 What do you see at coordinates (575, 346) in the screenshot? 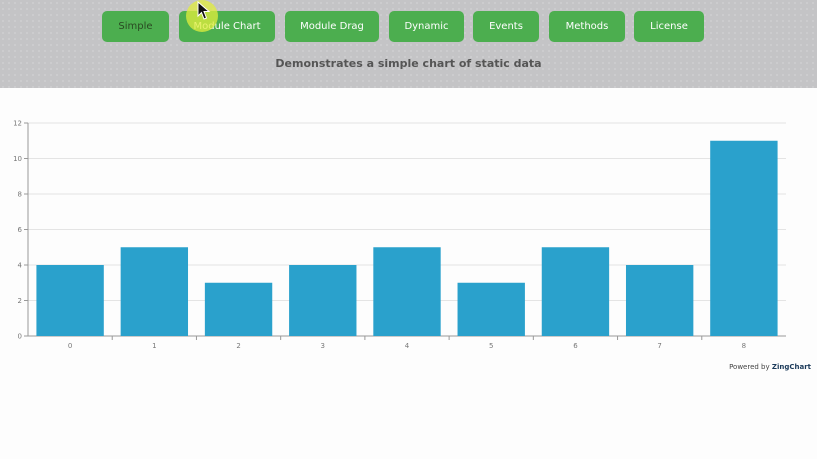
I see `x-tick-label: 6` at bounding box center [575, 346].